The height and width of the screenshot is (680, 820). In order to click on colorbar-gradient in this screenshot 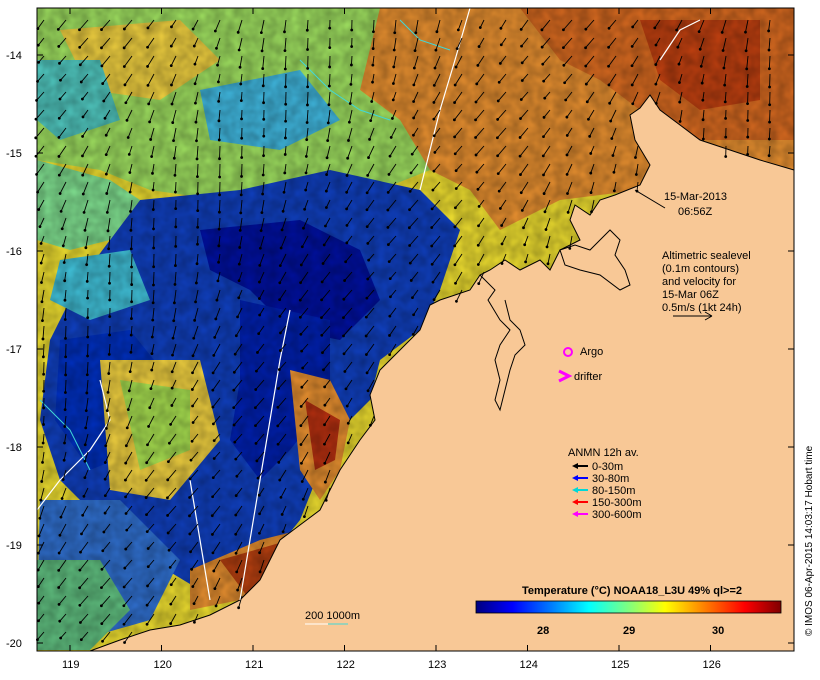, I will do `click(628, 607)`.